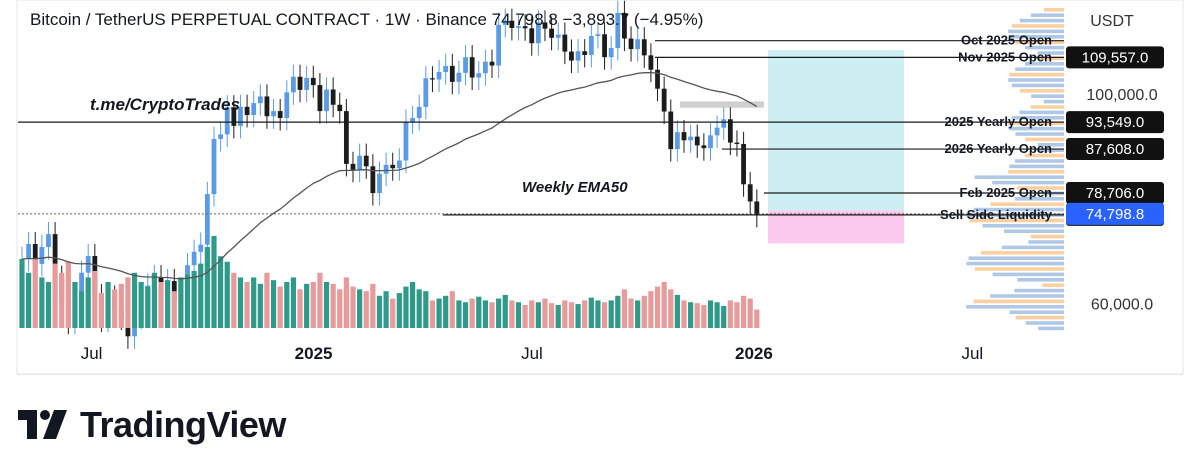  I want to click on level-label: Oct 2025 Open, so click(1006, 40).